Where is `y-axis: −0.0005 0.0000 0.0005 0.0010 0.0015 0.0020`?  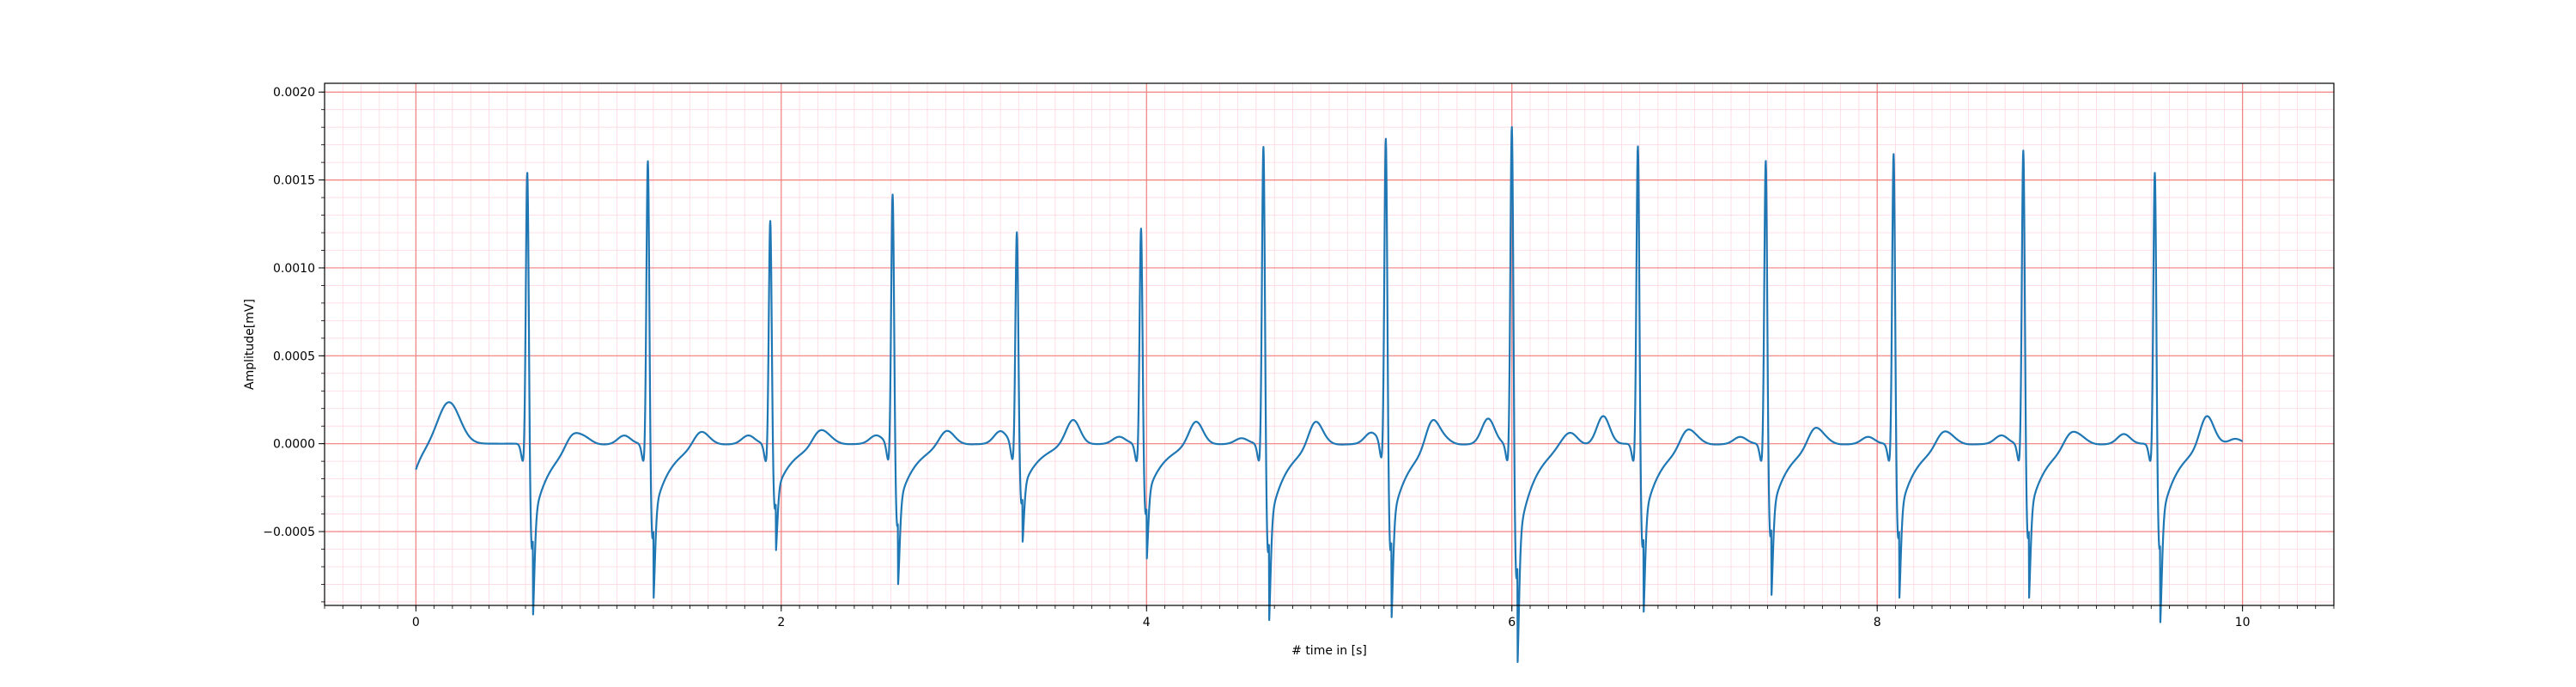
y-axis: −0.0005 0.0000 0.0005 0.0010 0.0015 0.0020 is located at coordinates (294, 344).